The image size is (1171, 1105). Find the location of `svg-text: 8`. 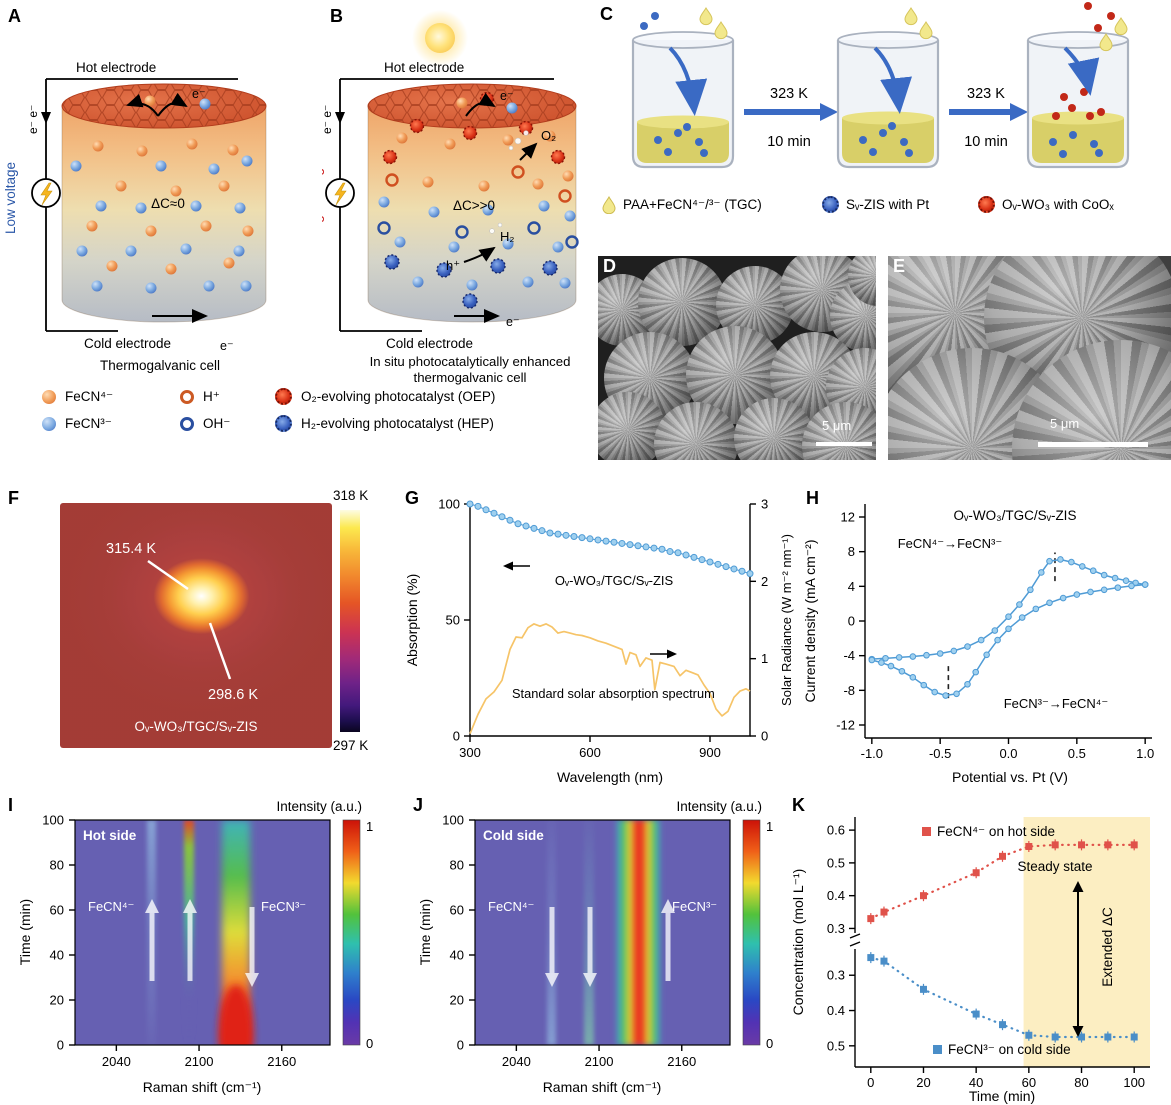

svg-text: 8 is located at coordinates (851, 551).